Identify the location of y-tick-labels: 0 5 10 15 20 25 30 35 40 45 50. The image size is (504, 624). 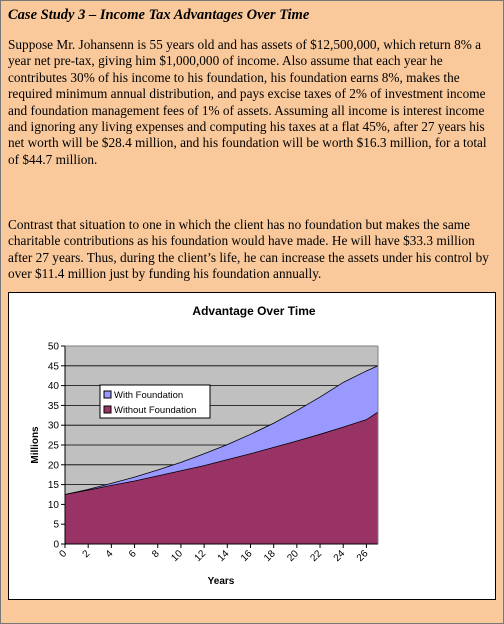
(54, 446).